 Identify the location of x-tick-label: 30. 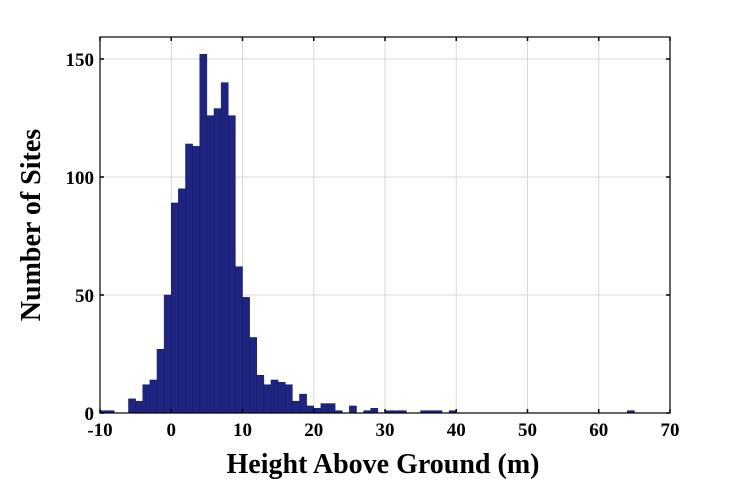
(385, 430).